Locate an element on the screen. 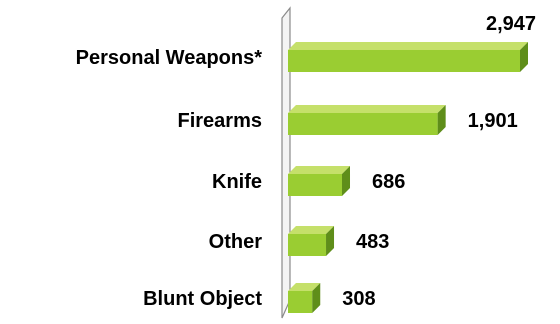  value-label: 1,901 is located at coordinates (493, 121).